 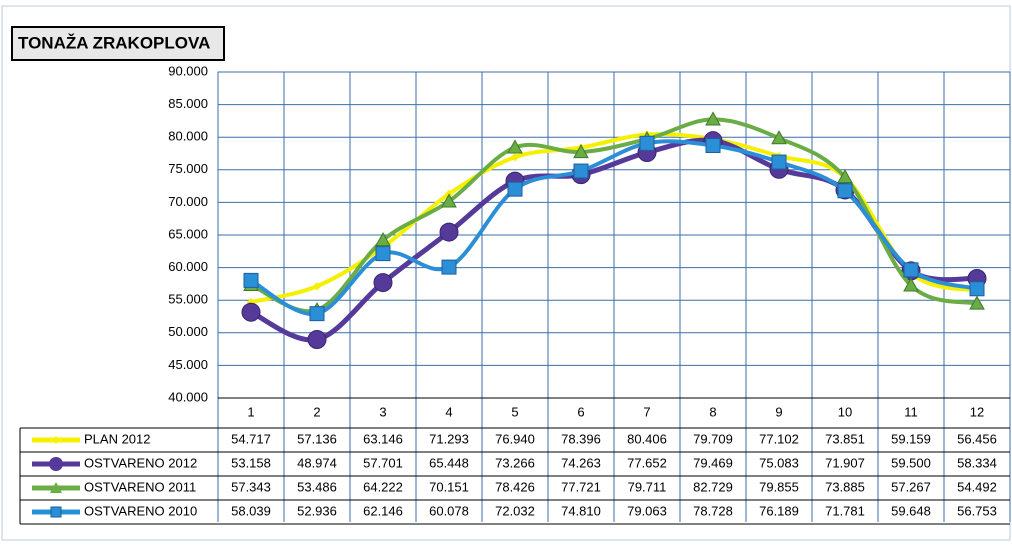 What do you see at coordinates (779, 462) in the screenshot?
I see `table-value: 75.083` at bounding box center [779, 462].